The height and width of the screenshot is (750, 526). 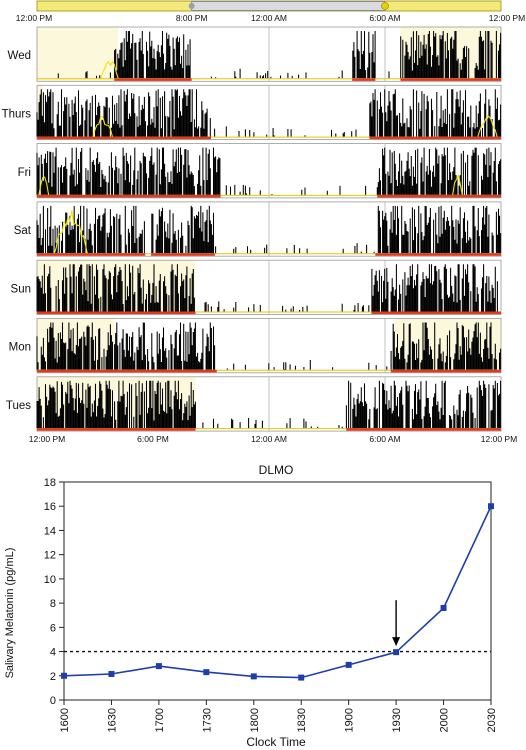 What do you see at coordinates (276, 742) in the screenshot?
I see `x-axis-label: Clock Time` at bounding box center [276, 742].